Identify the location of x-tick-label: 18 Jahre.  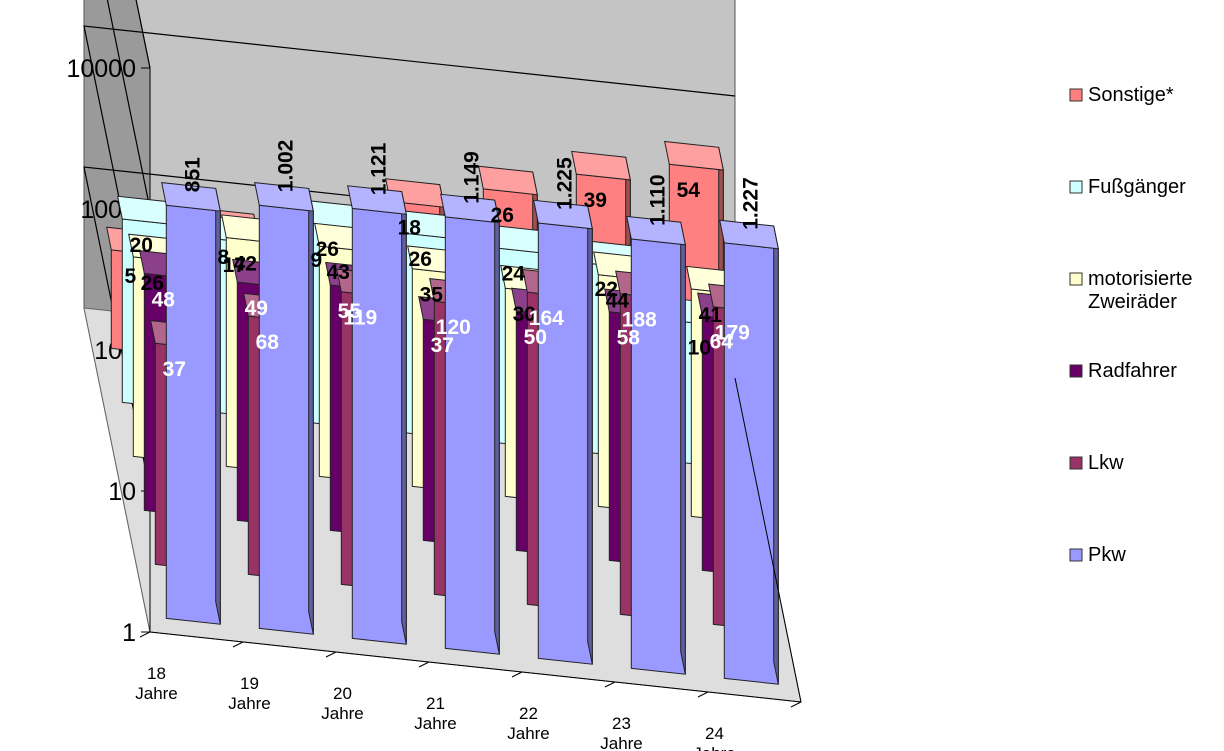
(156, 683).